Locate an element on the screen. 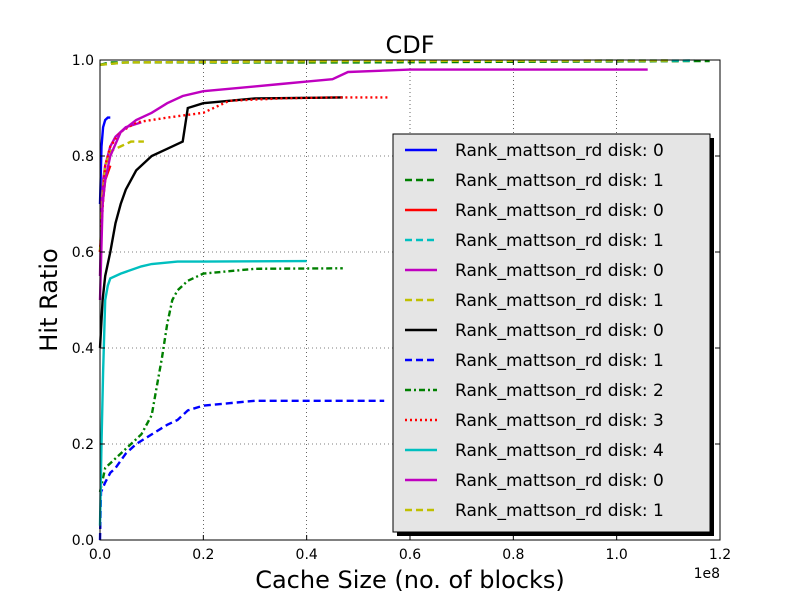 The image size is (800, 600). y-axis-label: Hit Ratio is located at coordinates (49, 299).